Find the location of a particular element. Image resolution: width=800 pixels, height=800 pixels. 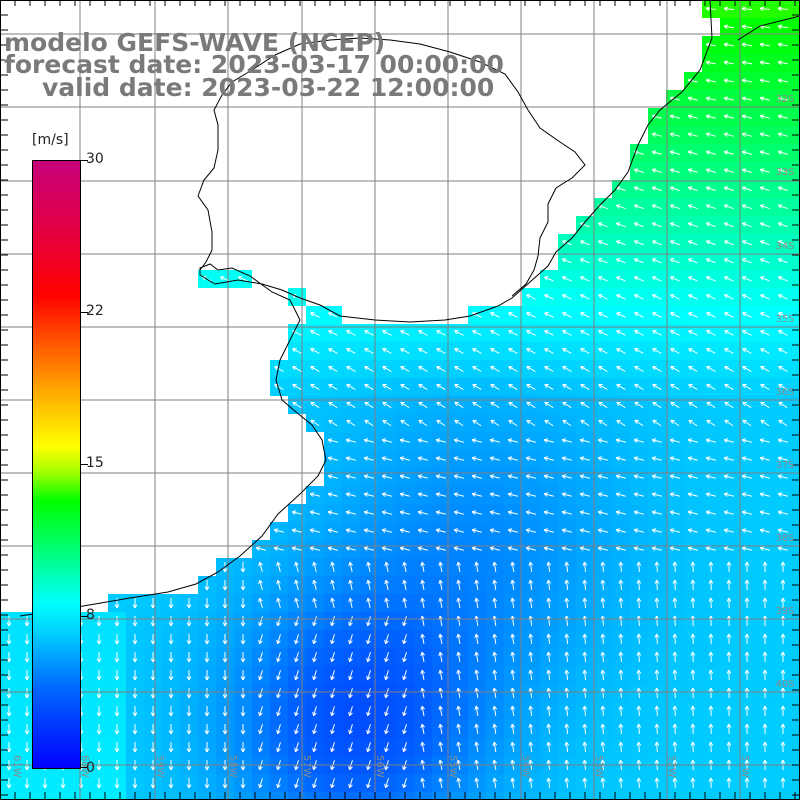

colorbar-tick-22: 22 is located at coordinates (95, 311).